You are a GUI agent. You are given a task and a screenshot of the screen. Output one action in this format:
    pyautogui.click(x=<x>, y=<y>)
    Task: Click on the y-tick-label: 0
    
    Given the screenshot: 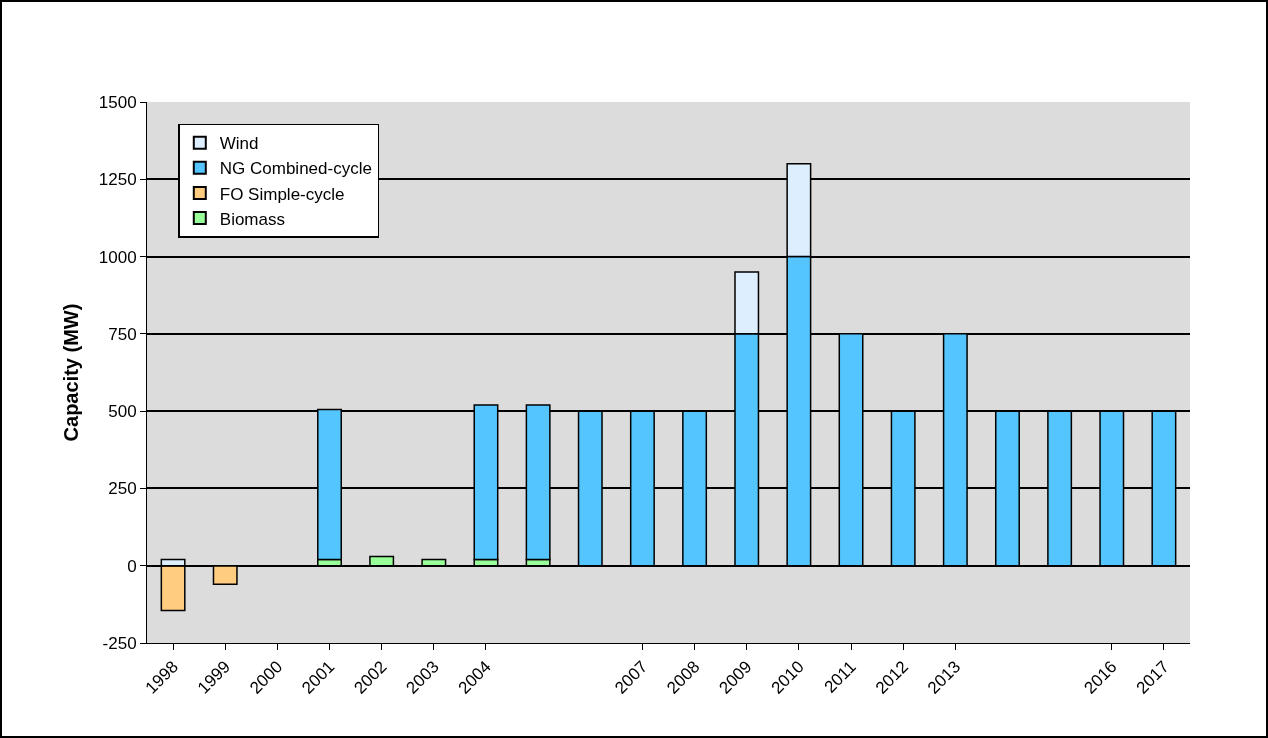 What is the action you would take?
    pyautogui.click(x=132, y=566)
    